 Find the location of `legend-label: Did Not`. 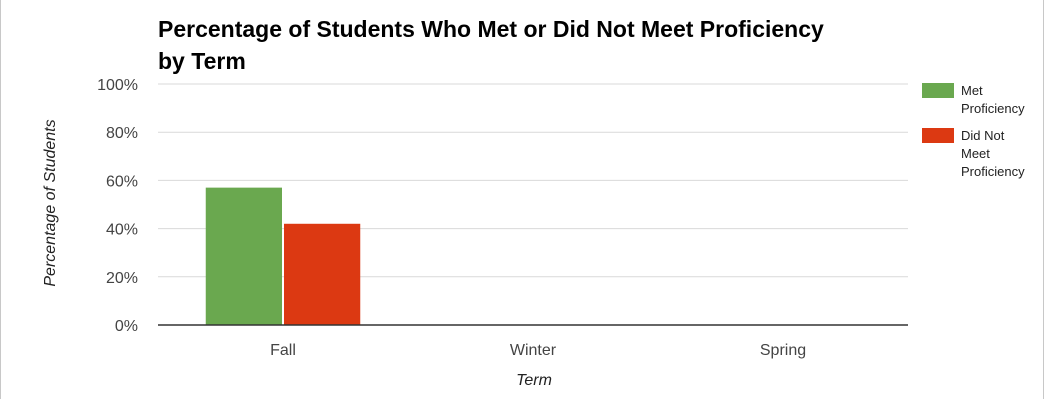

legend-label: Did Not is located at coordinates (983, 135).